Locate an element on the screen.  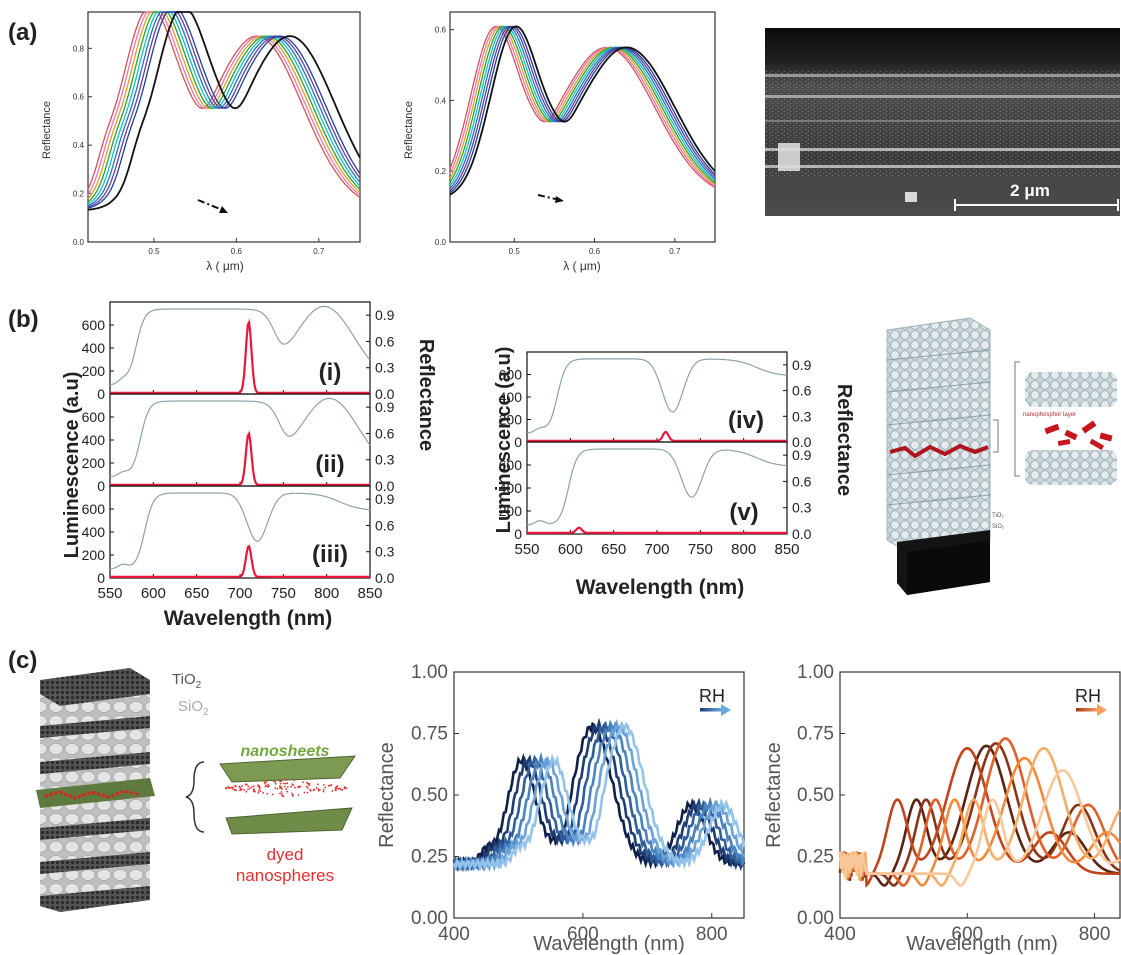
sem-image: 2 μm is located at coordinates (942, 122).